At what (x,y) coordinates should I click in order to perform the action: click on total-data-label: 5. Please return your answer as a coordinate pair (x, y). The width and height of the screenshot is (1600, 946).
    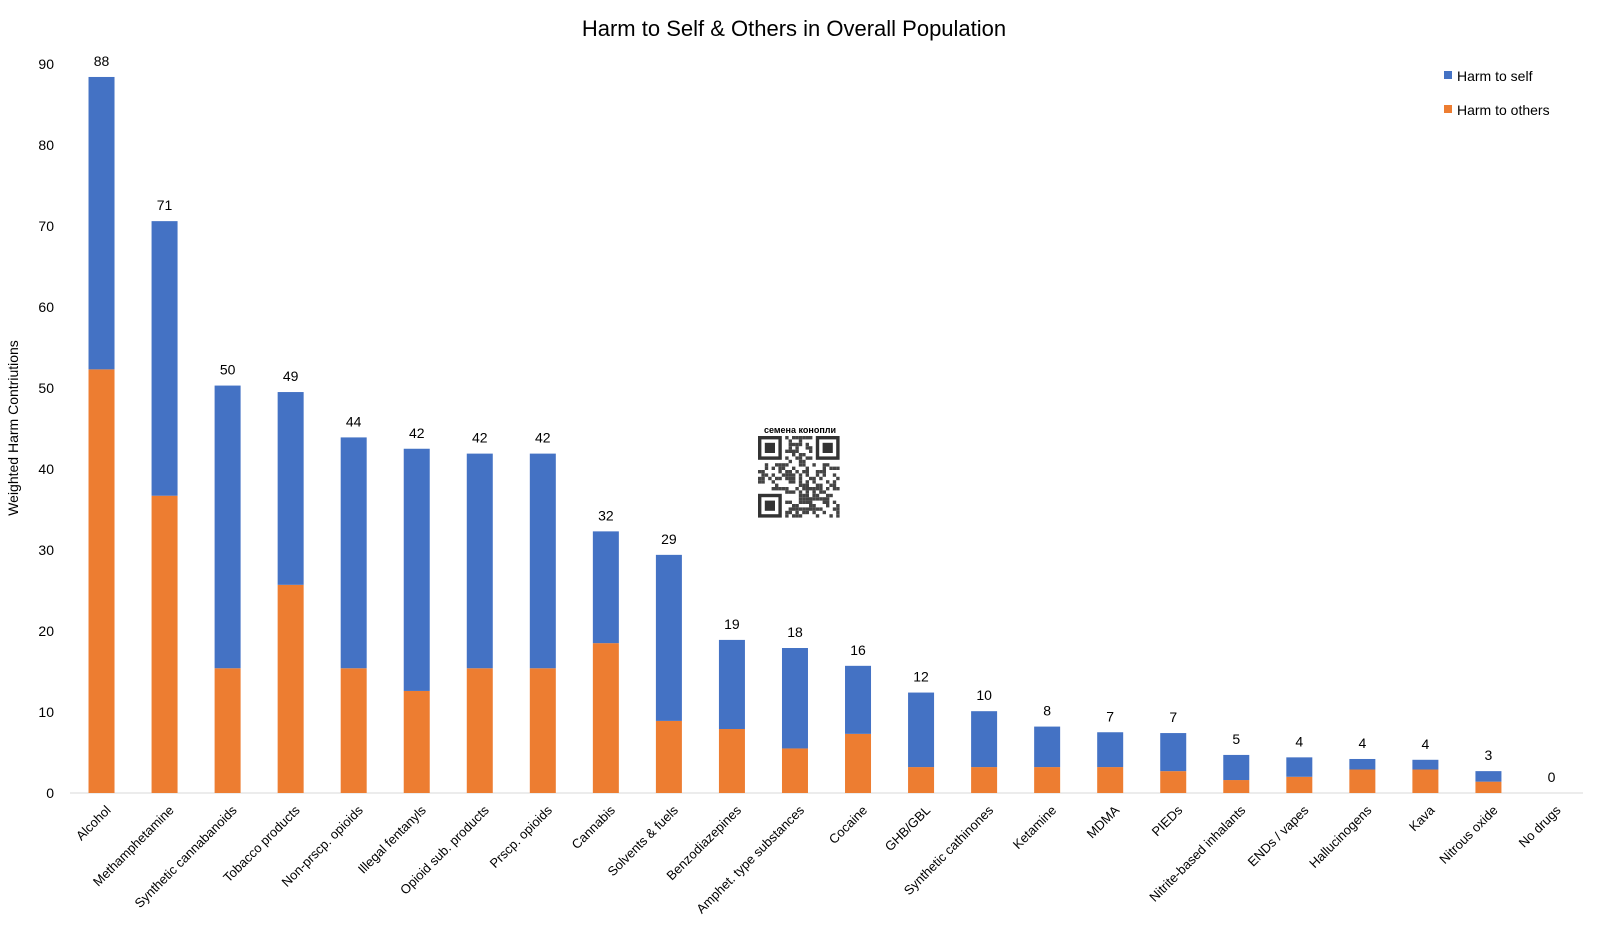
    Looking at the image, I should click on (1236, 739).